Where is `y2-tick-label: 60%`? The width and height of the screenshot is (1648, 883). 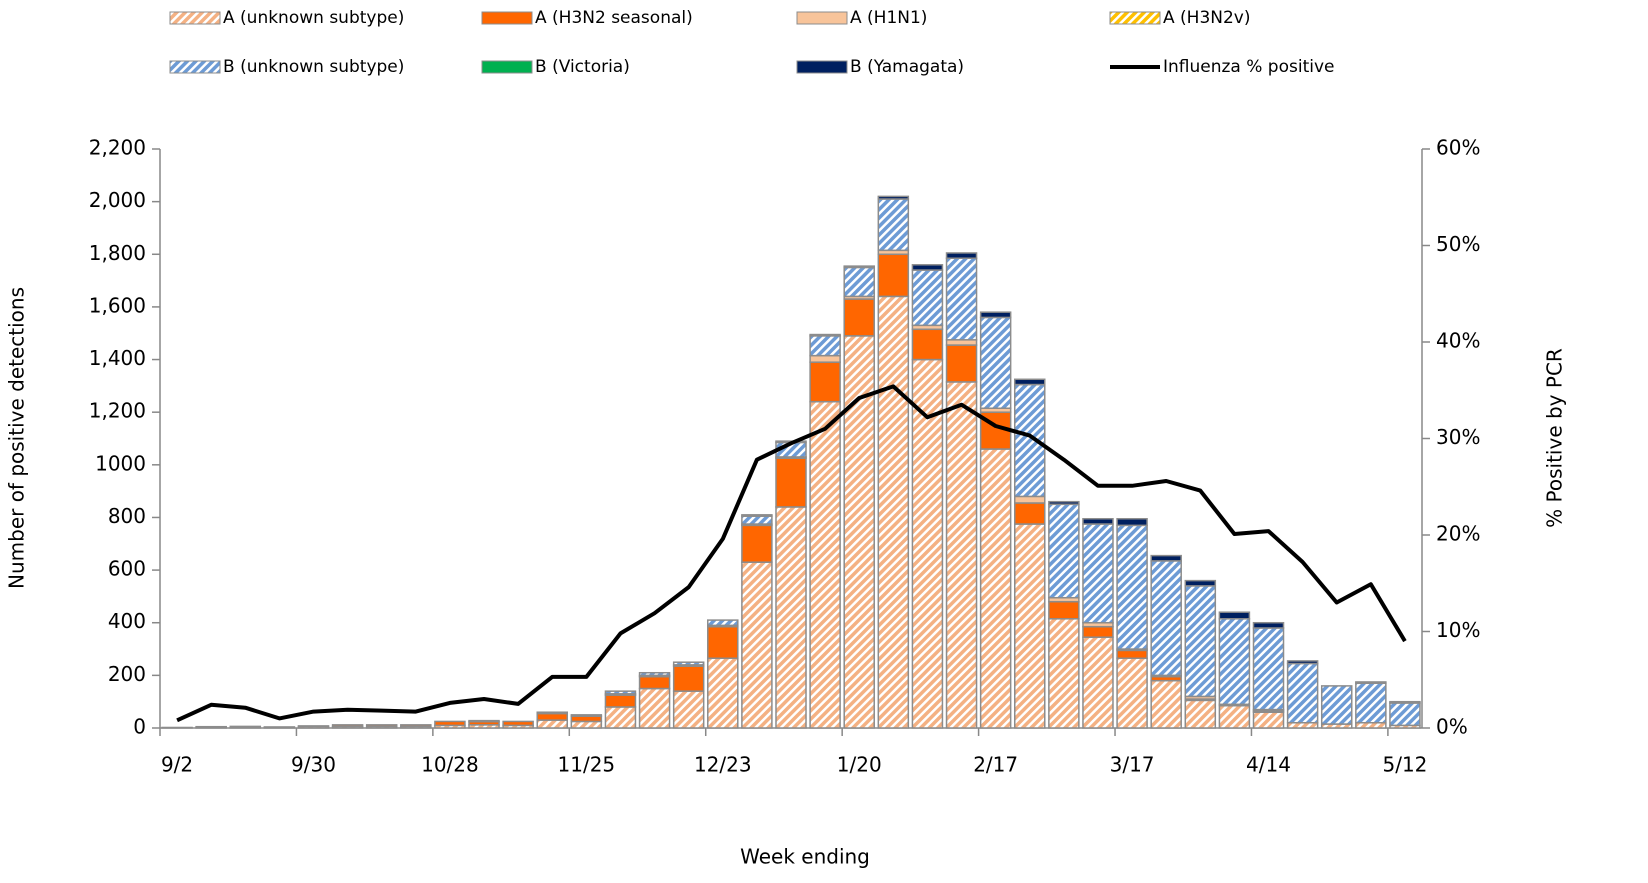 y2-tick-label: 60% is located at coordinates (1458, 148).